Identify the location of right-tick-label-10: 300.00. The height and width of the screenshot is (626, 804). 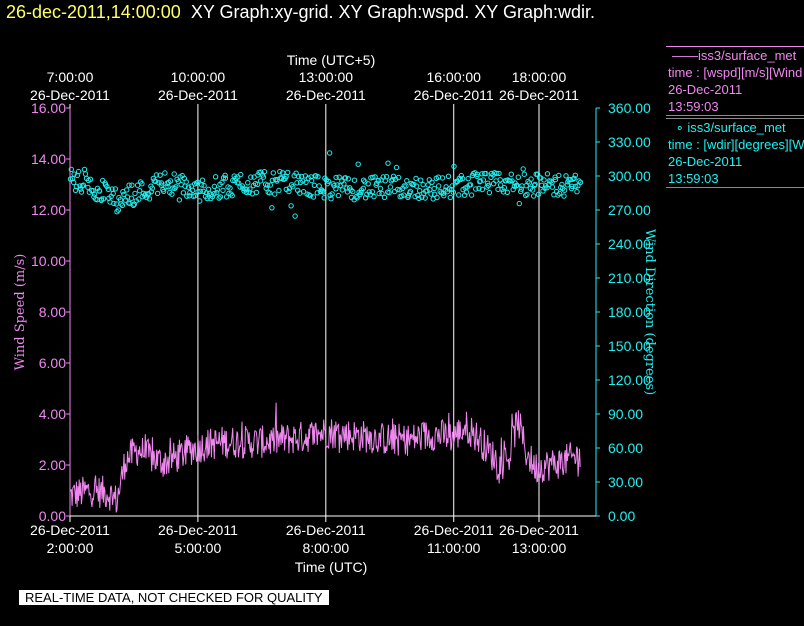
(629, 176).